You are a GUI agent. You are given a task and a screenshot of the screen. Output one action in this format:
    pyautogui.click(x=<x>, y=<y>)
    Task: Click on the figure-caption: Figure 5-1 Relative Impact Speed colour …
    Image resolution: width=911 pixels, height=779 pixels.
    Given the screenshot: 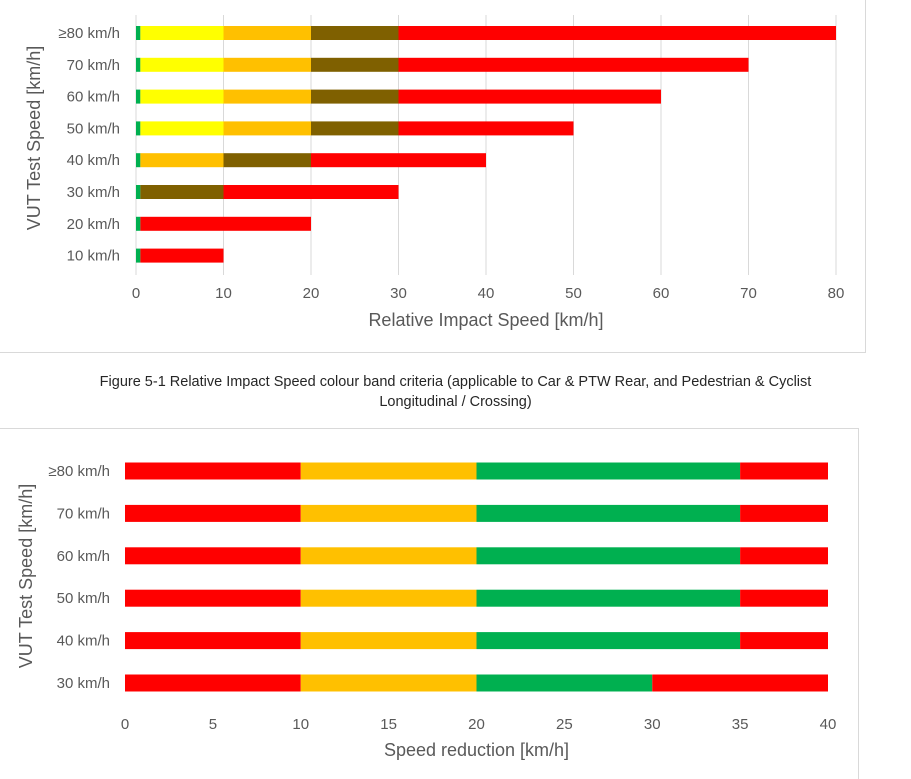 What is the action you would take?
    pyautogui.click(x=455, y=392)
    